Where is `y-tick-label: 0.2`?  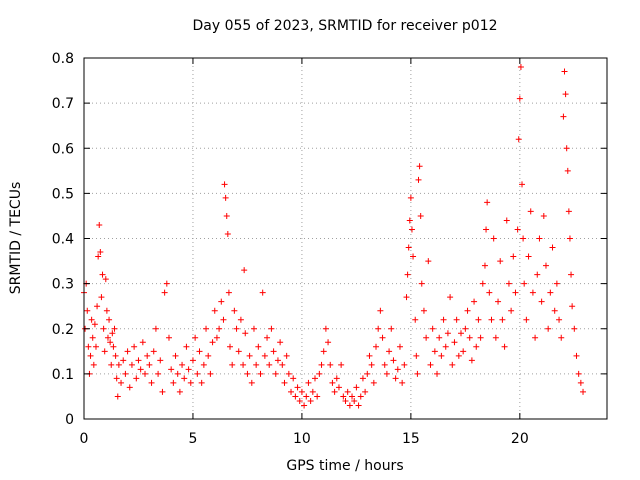
y-tick-label: 0.2 is located at coordinates (63, 330).